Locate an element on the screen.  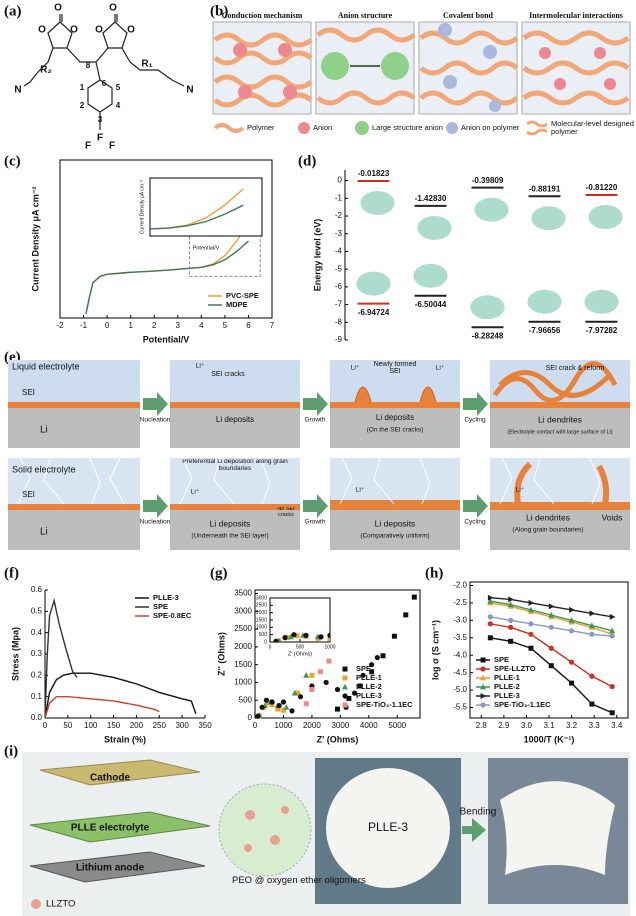
x-tick-label: 7 is located at coordinates (272, 325).